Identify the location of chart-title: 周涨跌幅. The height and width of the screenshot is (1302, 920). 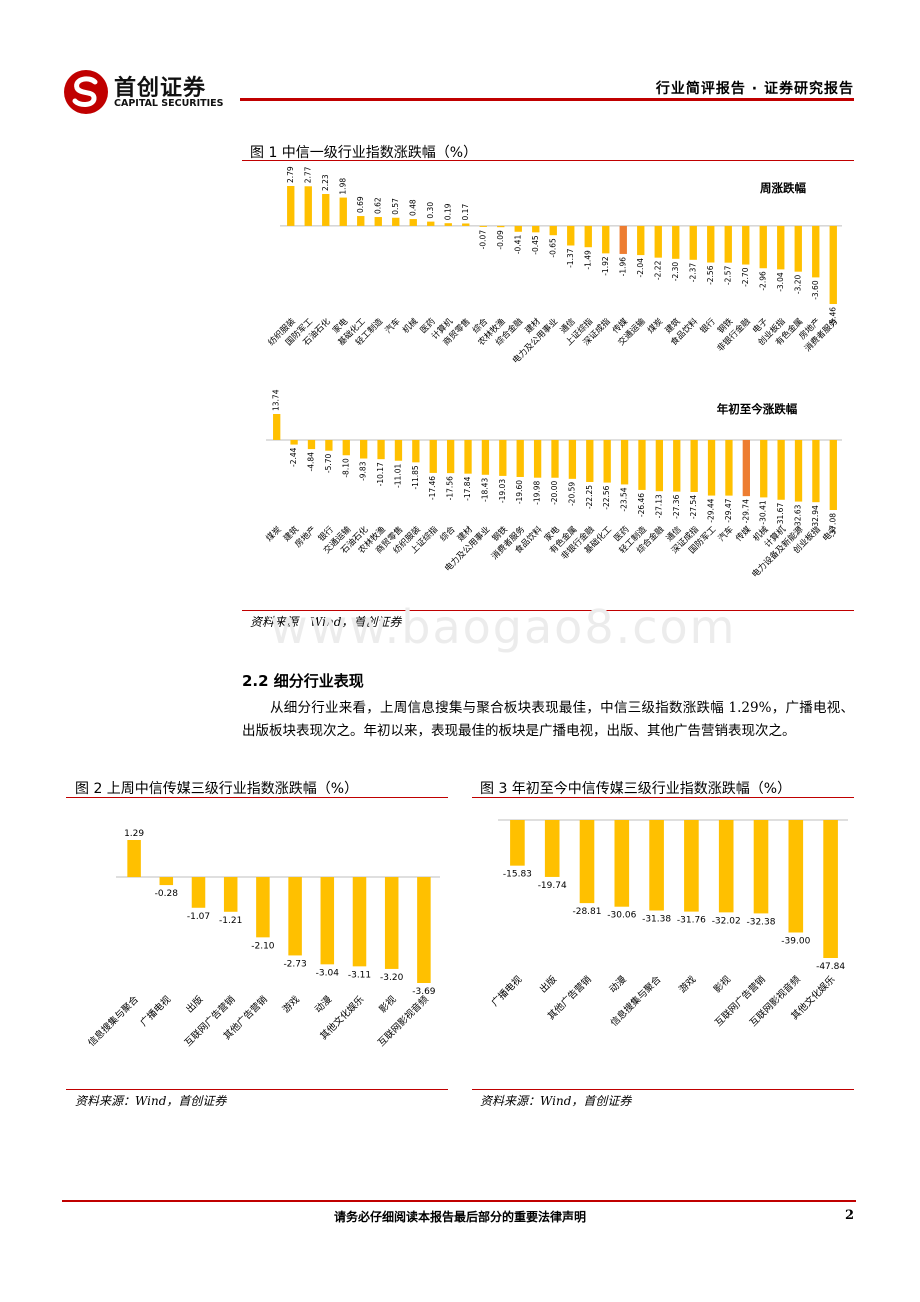
(783, 188).